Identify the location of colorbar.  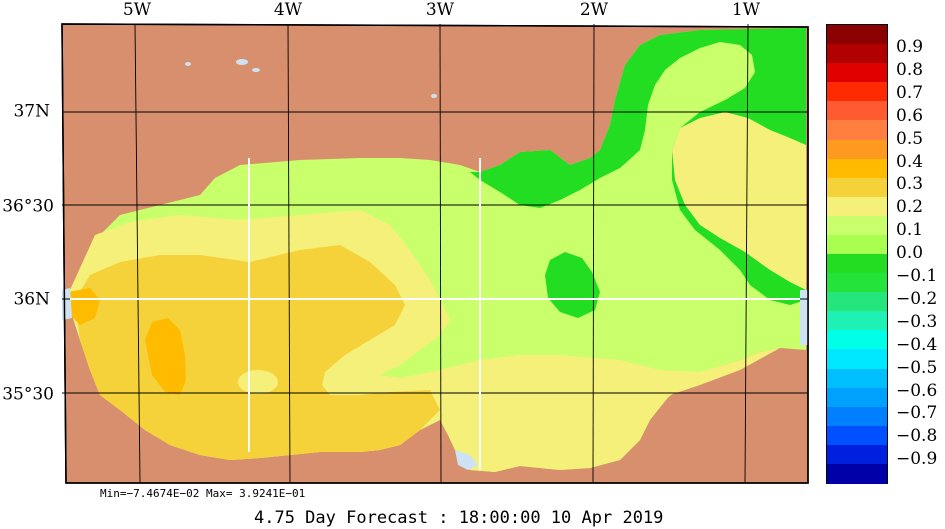
(857, 254).